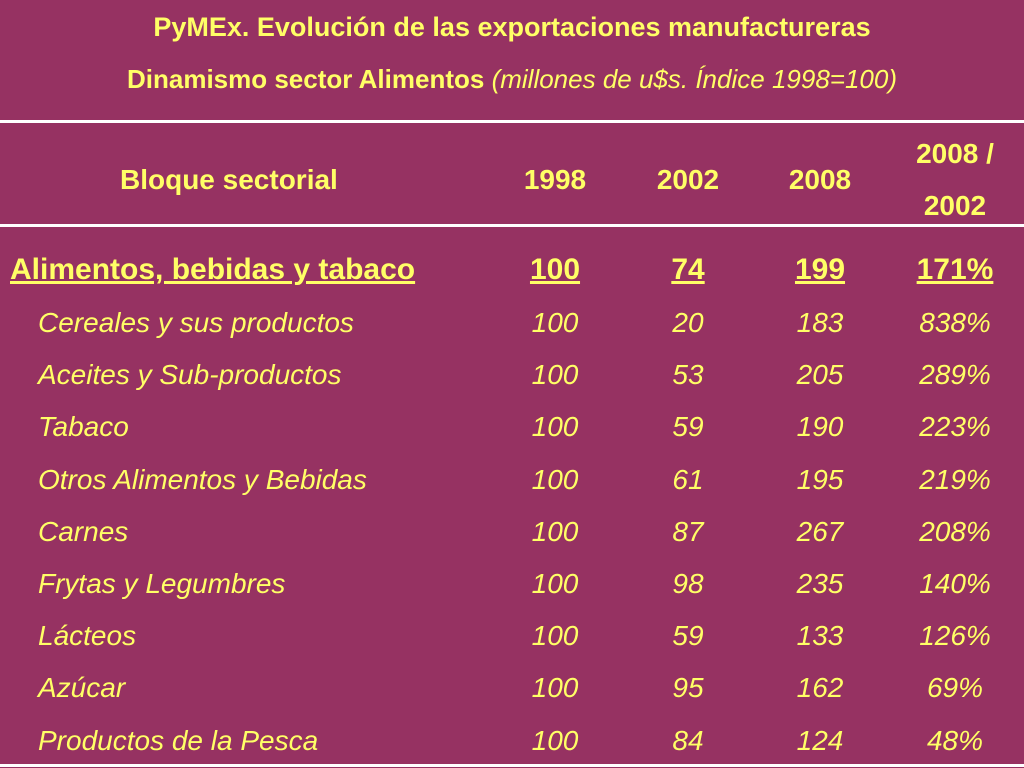 The height and width of the screenshot is (768, 1024). Describe the element at coordinates (688, 269) in the screenshot. I see `cell-value: 74` at that location.